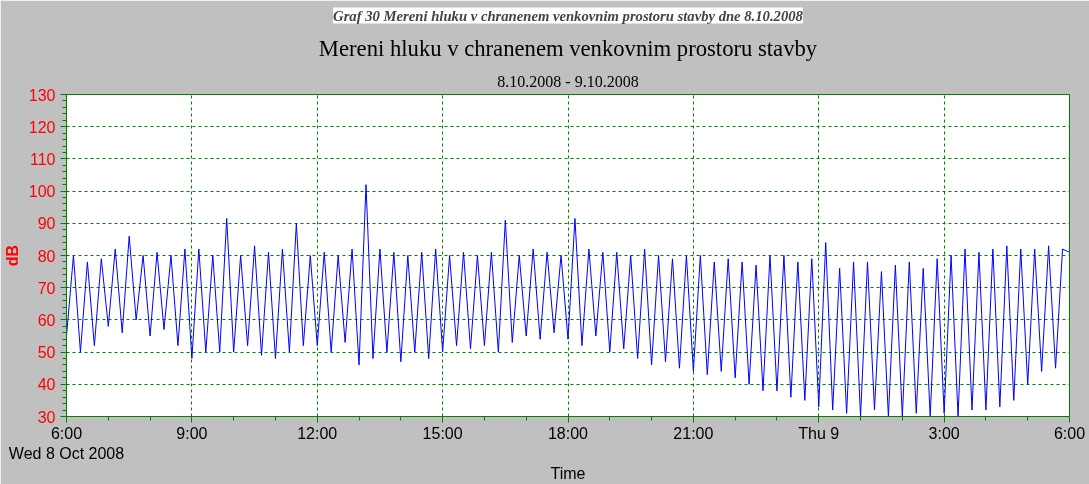  What do you see at coordinates (12, 255) in the screenshot?
I see `y-axis-title: dB` at bounding box center [12, 255].